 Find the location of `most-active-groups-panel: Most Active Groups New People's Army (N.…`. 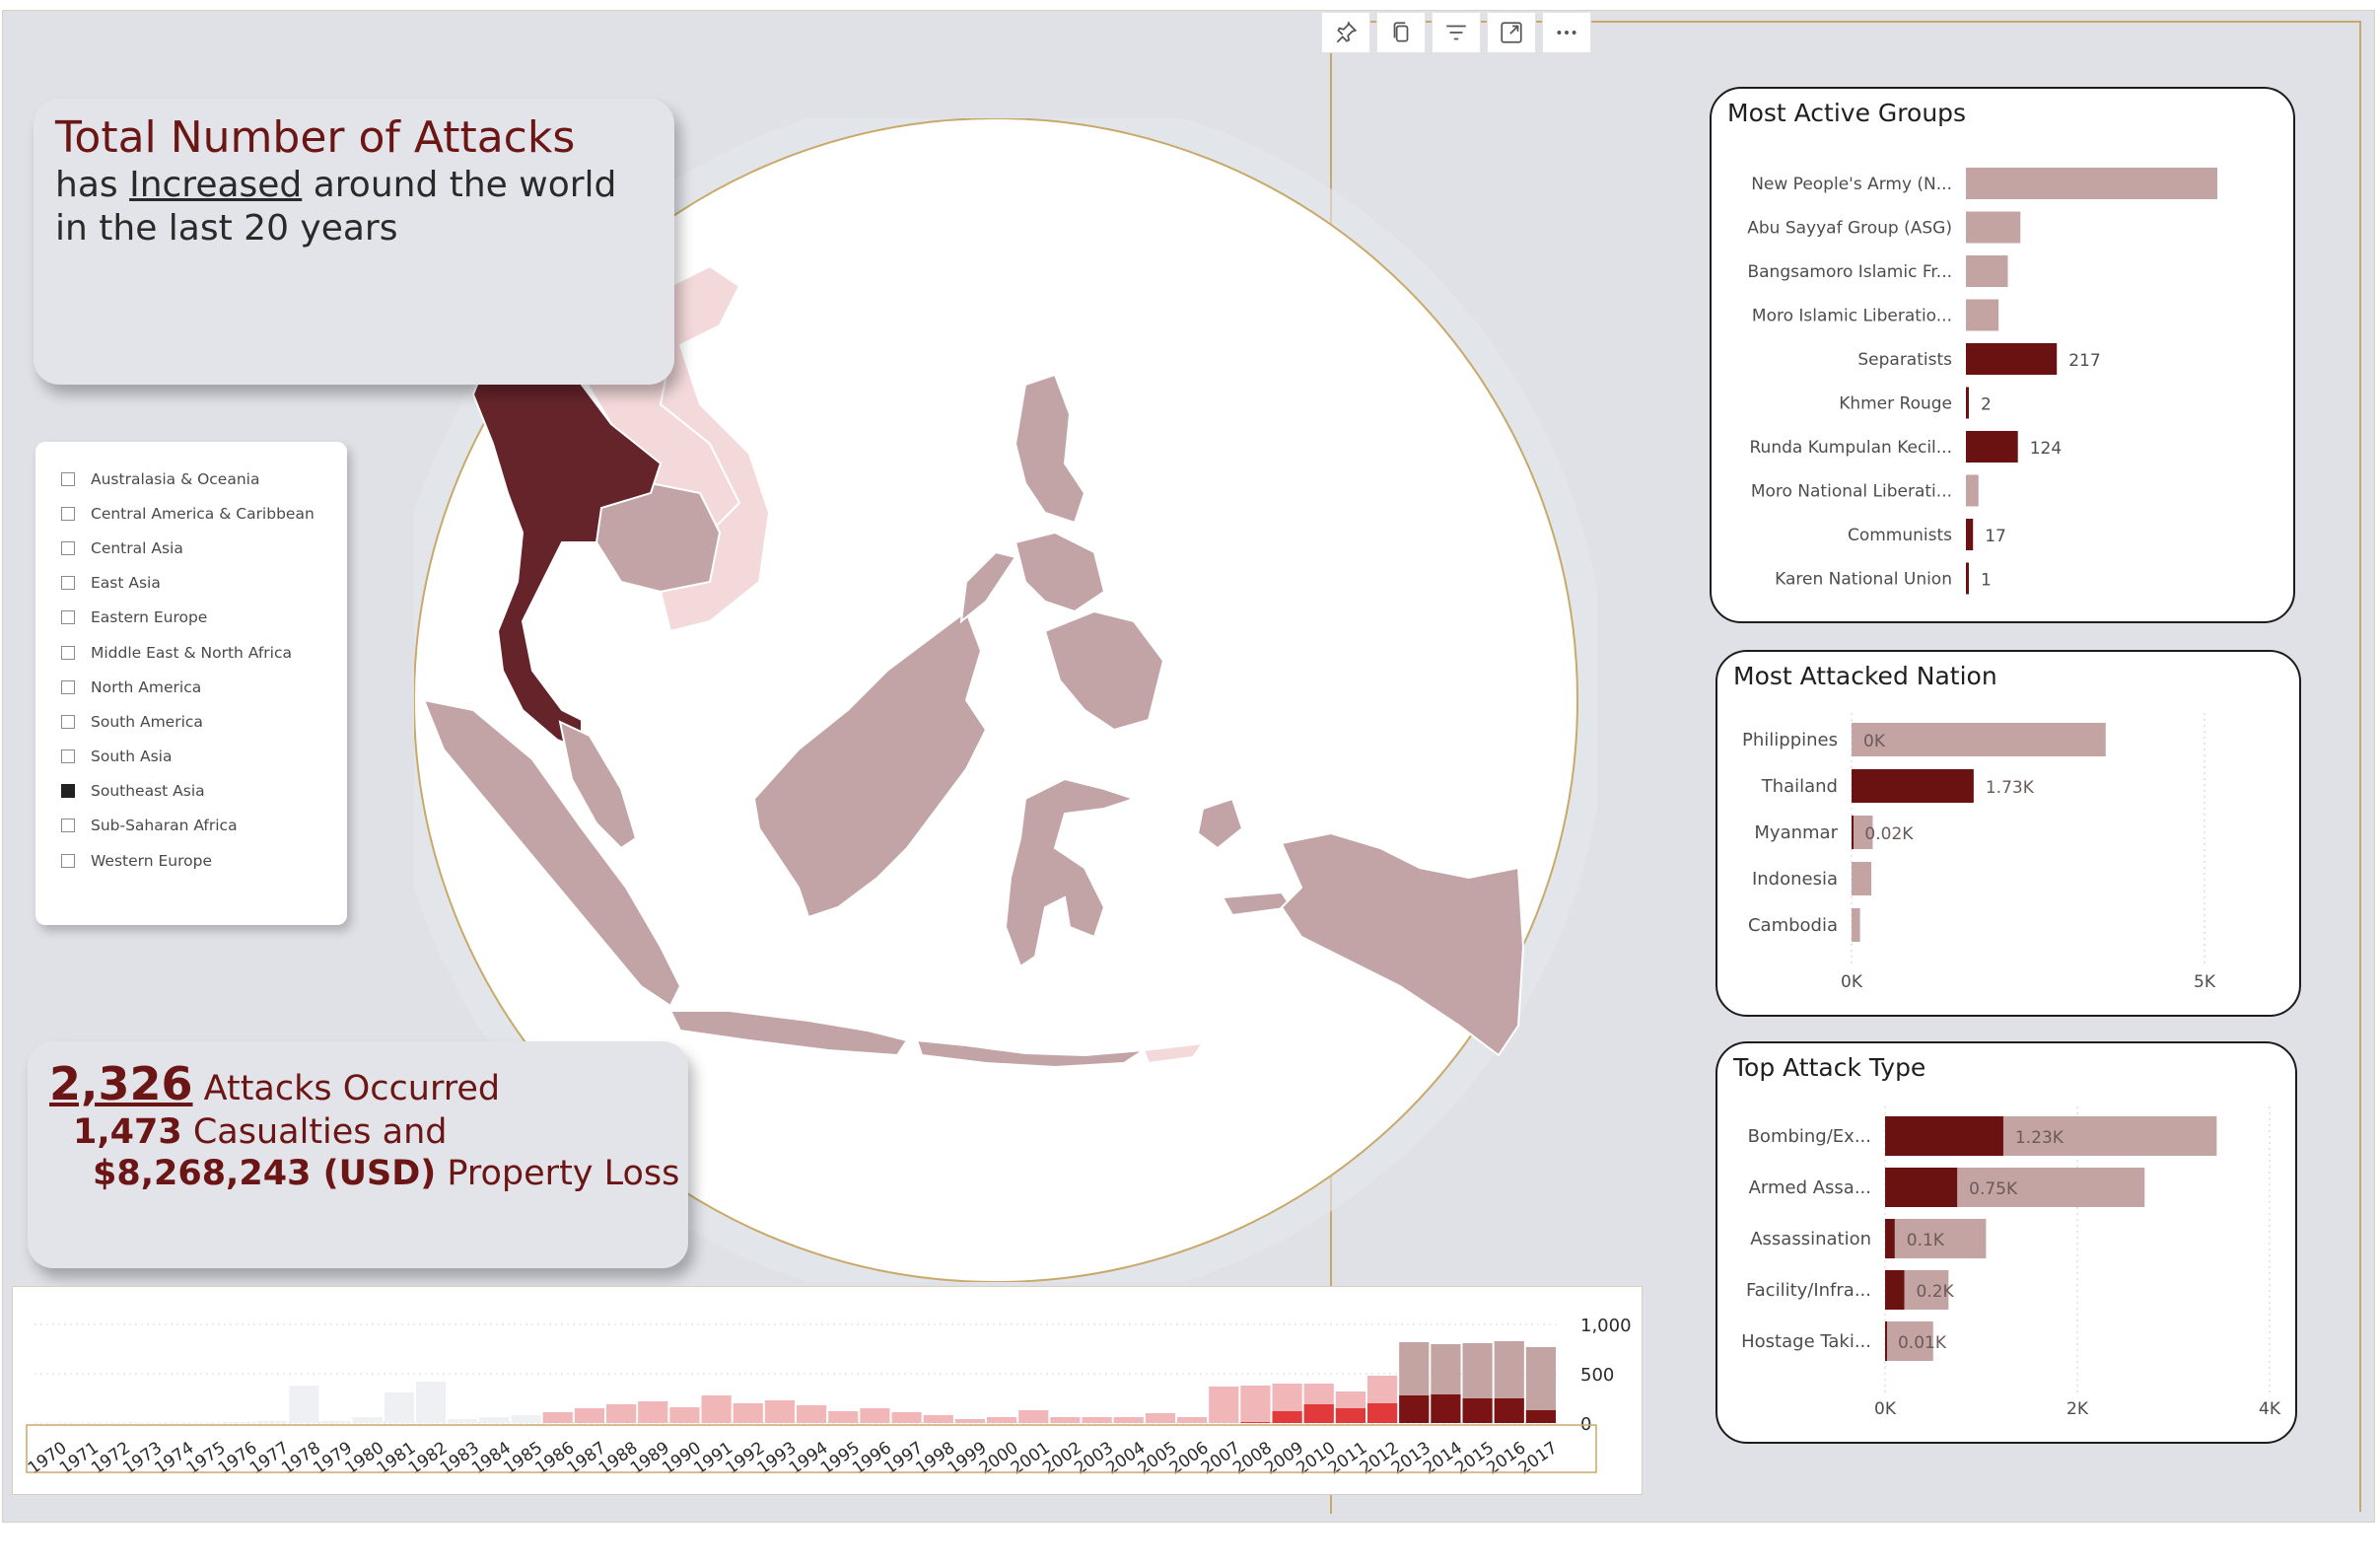

most-active-groups-panel: Most Active Groups New People's Army (N.… is located at coordinates (2002, 355).